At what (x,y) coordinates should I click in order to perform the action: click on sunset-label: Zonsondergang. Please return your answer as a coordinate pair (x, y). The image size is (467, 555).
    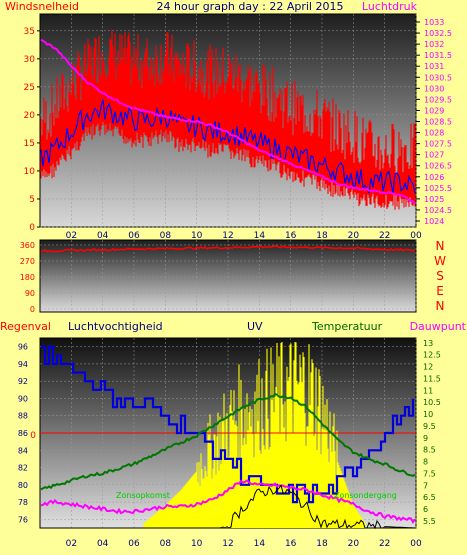
    Looking at the image, I should click on (365, 495).